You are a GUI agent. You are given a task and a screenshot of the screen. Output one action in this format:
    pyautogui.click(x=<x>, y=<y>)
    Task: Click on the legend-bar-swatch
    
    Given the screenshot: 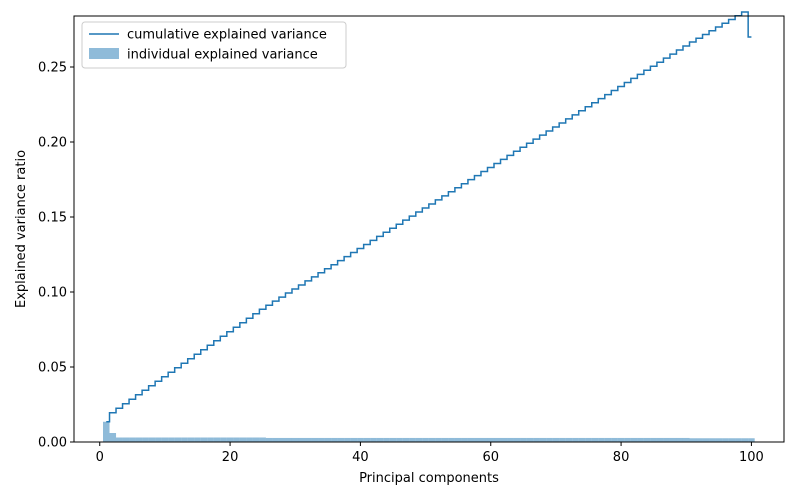 What is the action you would take?
    pyautogui.click(x=104, y=53)
    